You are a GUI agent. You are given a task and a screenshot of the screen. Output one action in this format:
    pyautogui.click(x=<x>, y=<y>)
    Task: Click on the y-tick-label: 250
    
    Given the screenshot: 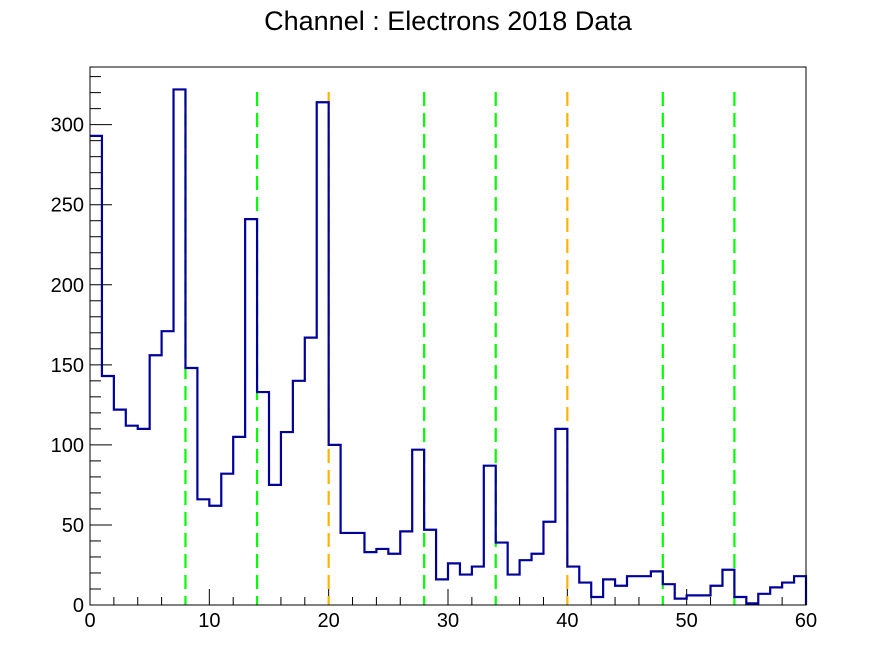 What is the action you would take?
    pyautogui.click(x=67, y=206)
    